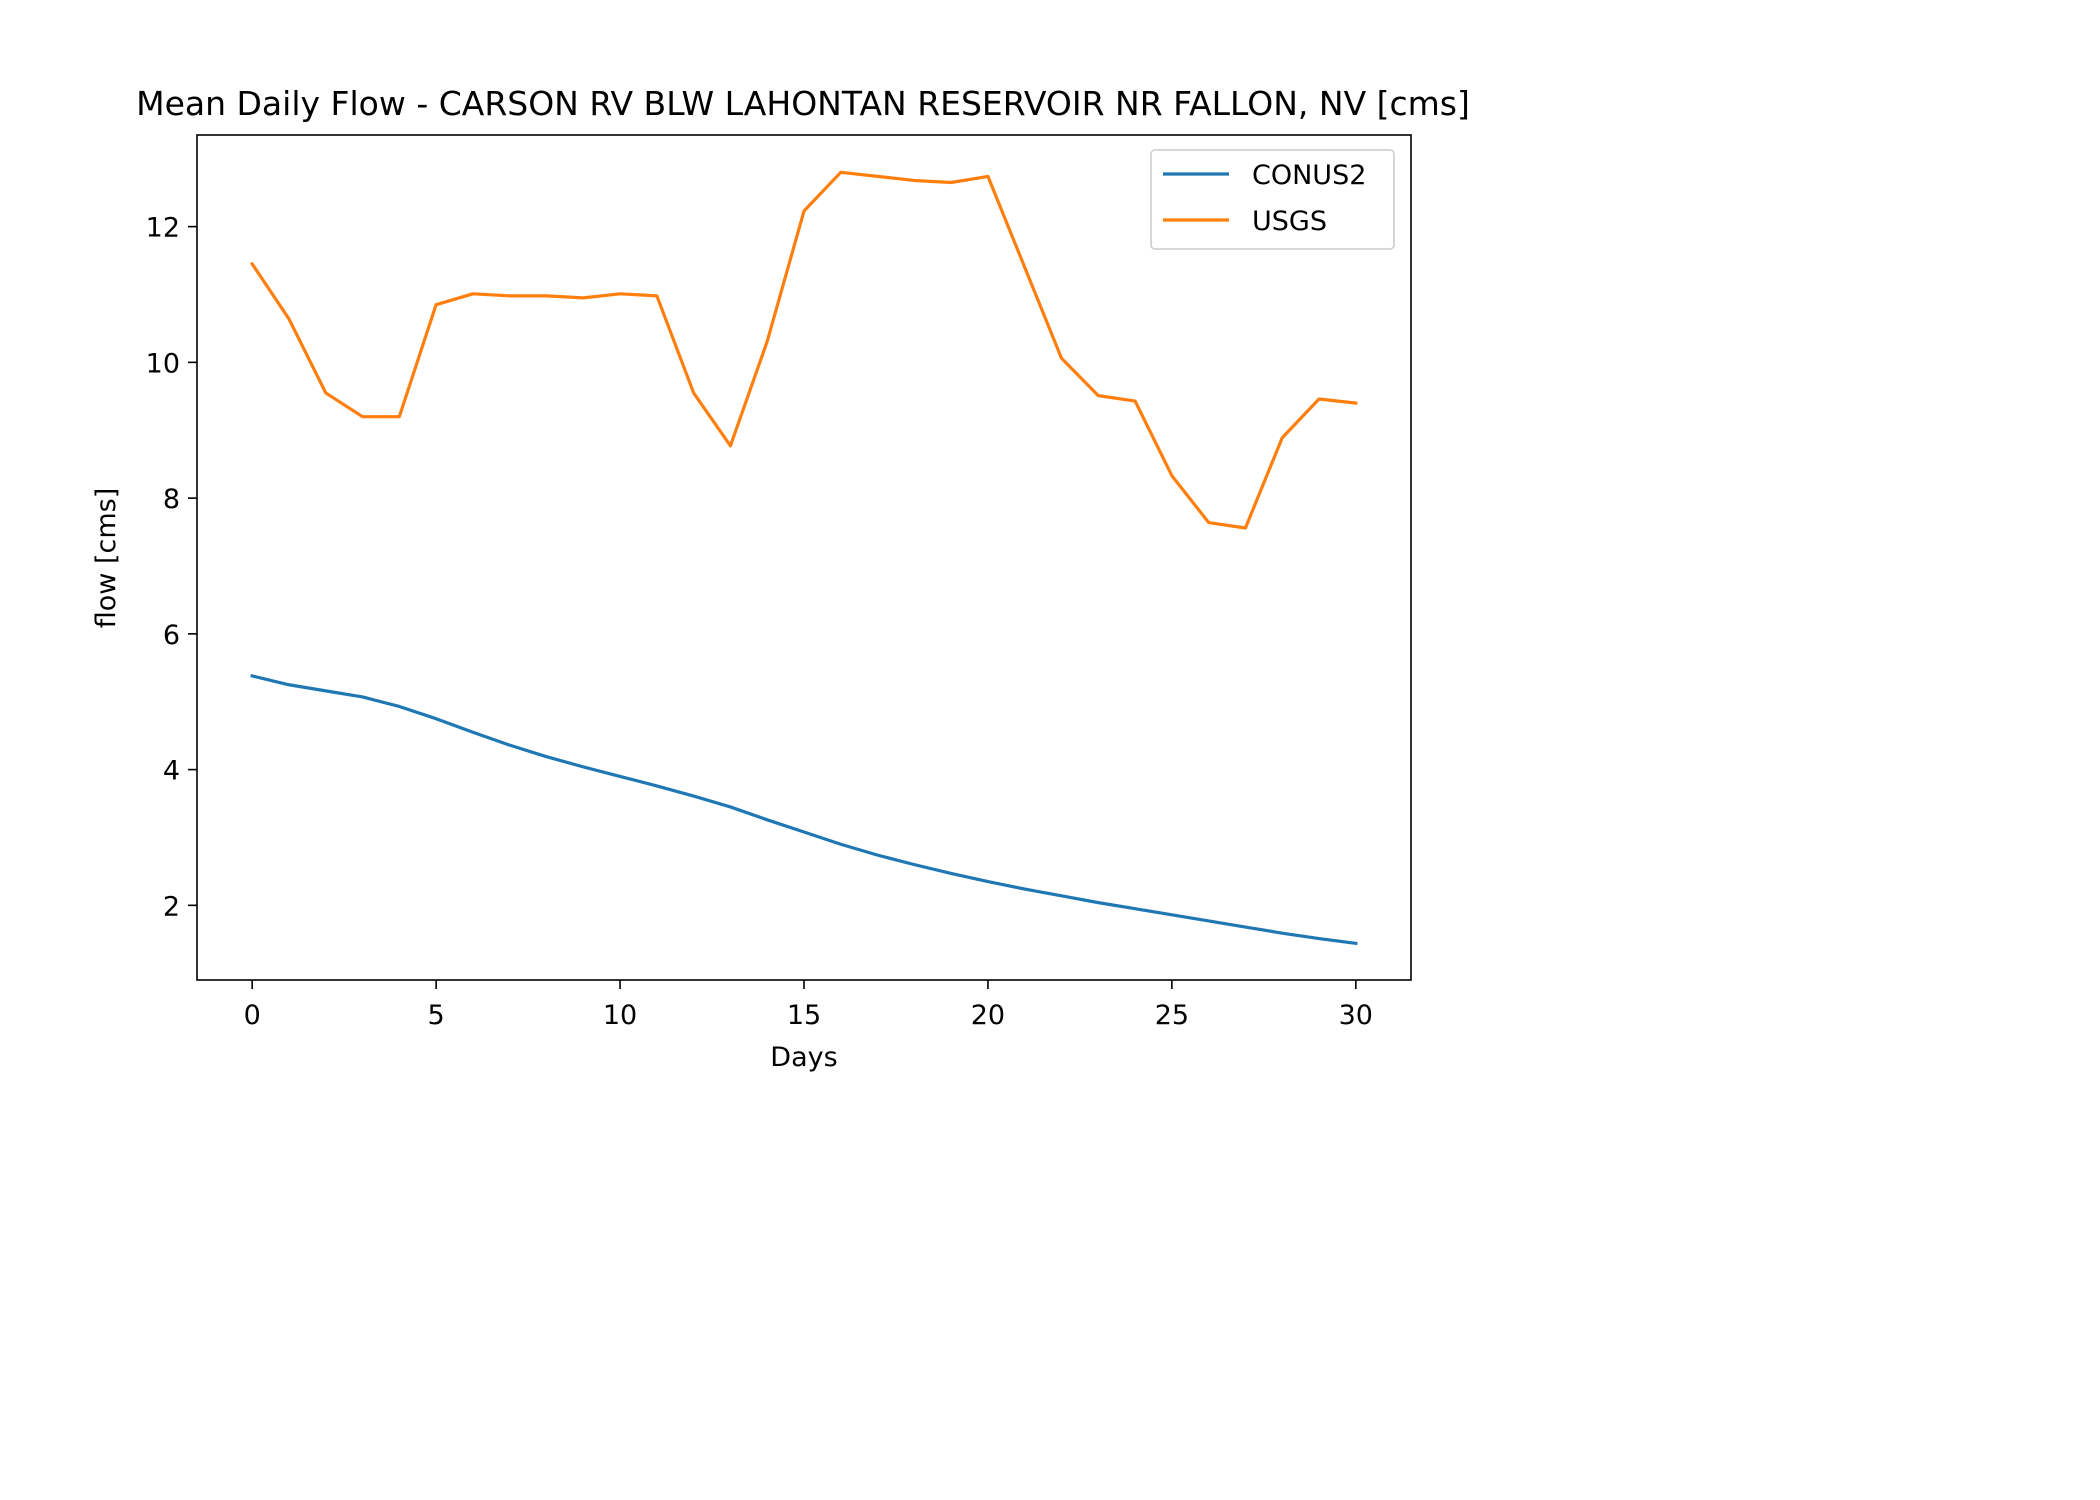 The image size is (2100, 1500). I want to click on y-axis-ticks: 2 4 6 8 10 12, so click(171, 567).